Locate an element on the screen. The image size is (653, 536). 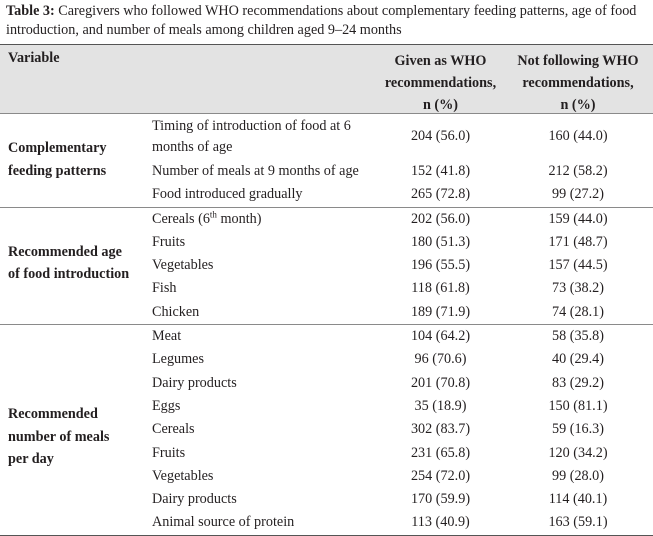
cell-not-following: 159 (44.0) is located at coordinates (578, 218).